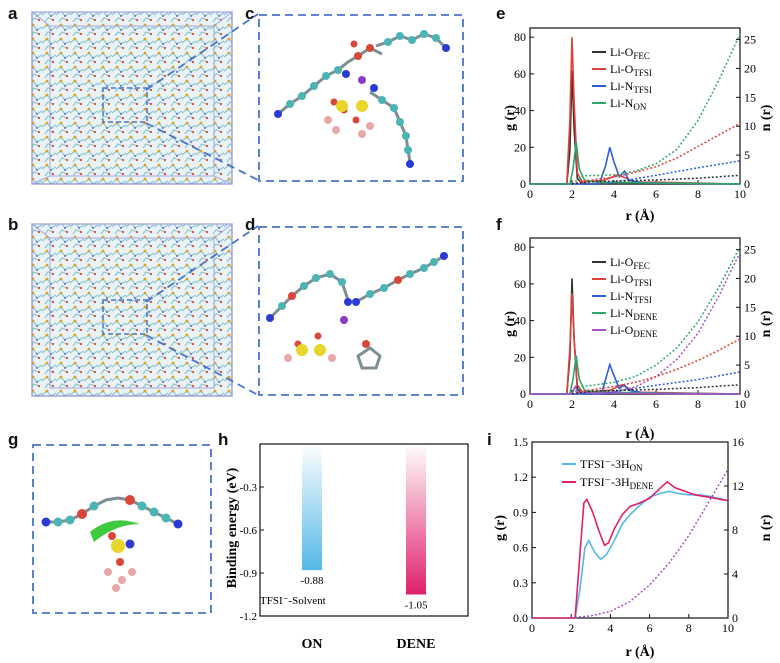 The width and height of the screenshot is (780, 663). What do you see at coordinates (361, 311) in the screenshot?
I see `solvation-structure-d` at bounding box center [361, 311].